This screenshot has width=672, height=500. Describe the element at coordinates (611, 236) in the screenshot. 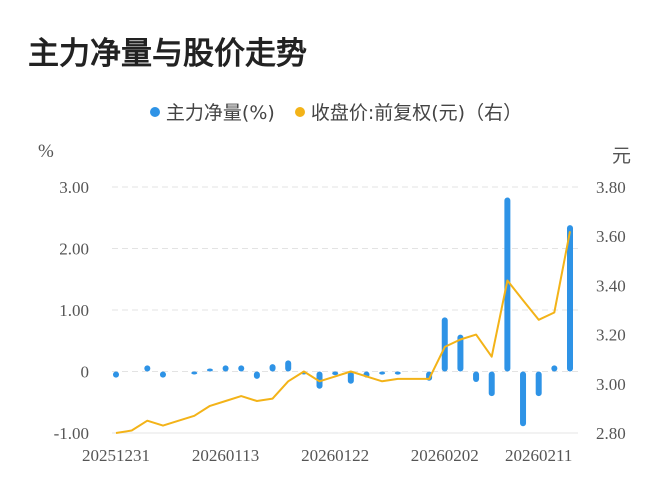

I see `right-axis-tick: 3.60` at that location.